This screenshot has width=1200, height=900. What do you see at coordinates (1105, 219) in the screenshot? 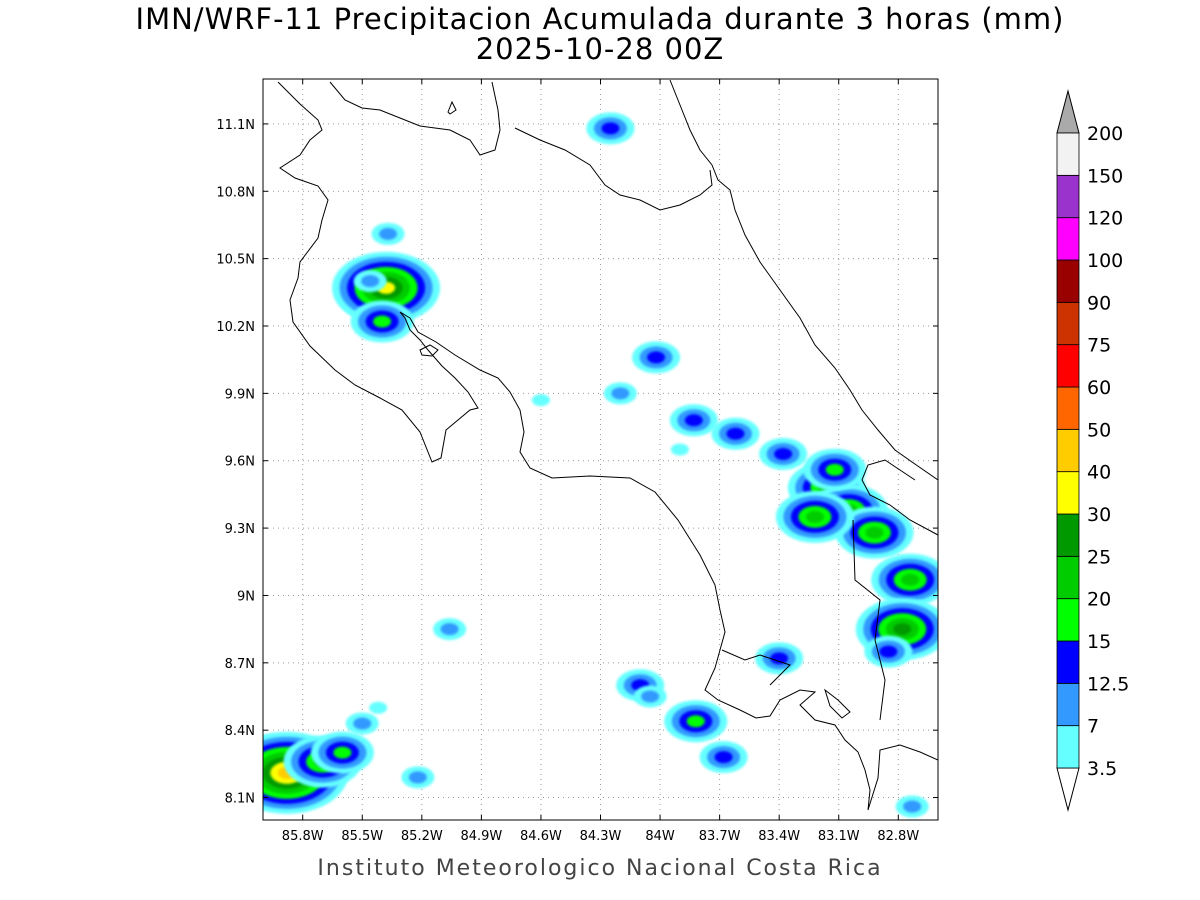
I see `colorbar-label: 120` at bounding box center [1105, 219].